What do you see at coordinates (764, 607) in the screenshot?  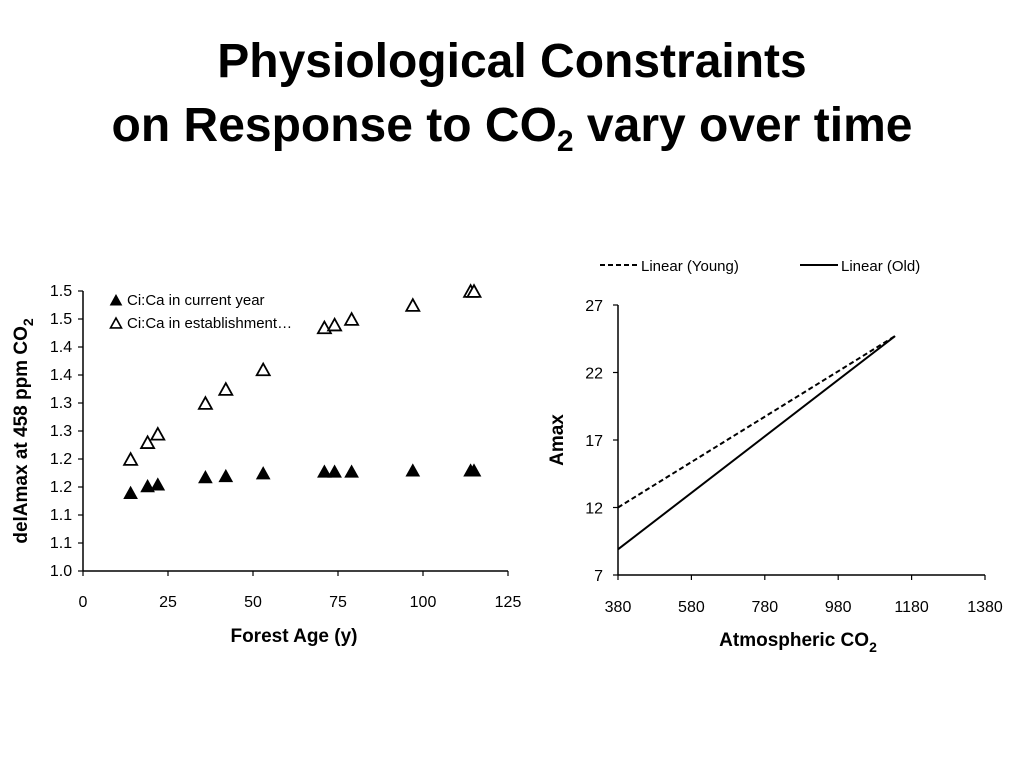 I see `right-x-tick-label: 780` at bounding box center [764, 607].